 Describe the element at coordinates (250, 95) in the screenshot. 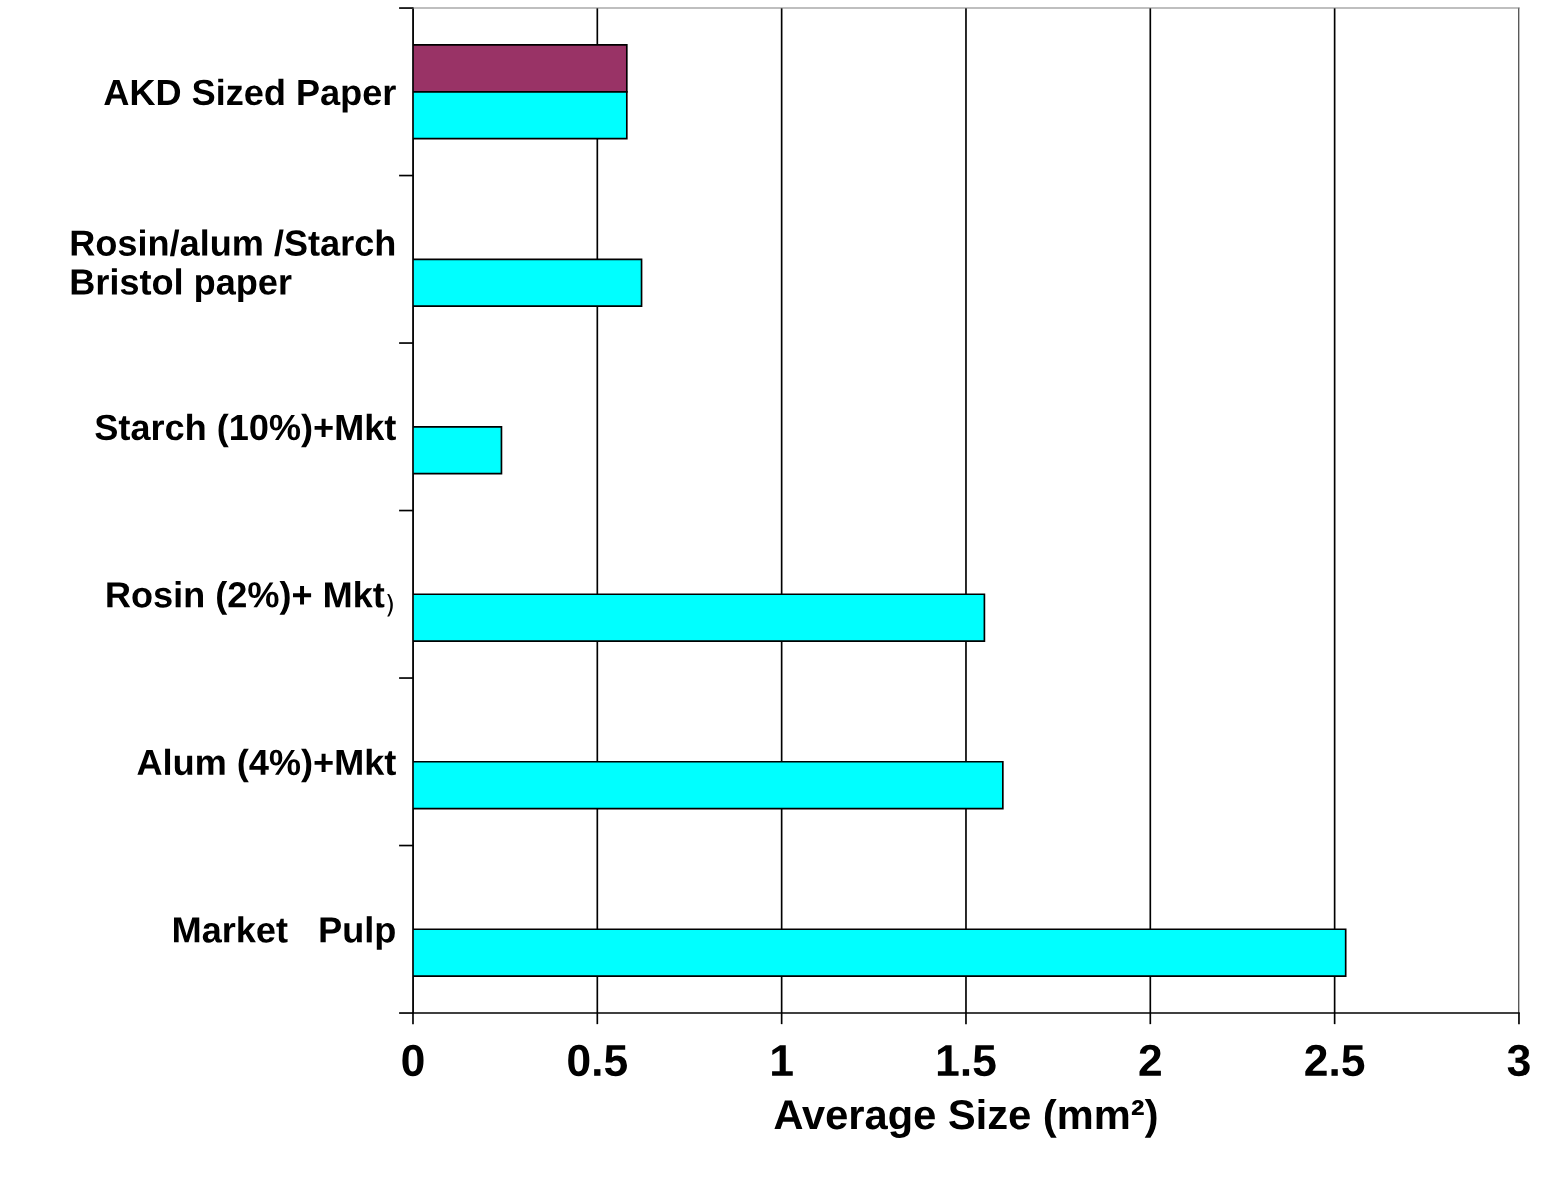

I see `y-tick-label: AKD Sized Paper` at that location.